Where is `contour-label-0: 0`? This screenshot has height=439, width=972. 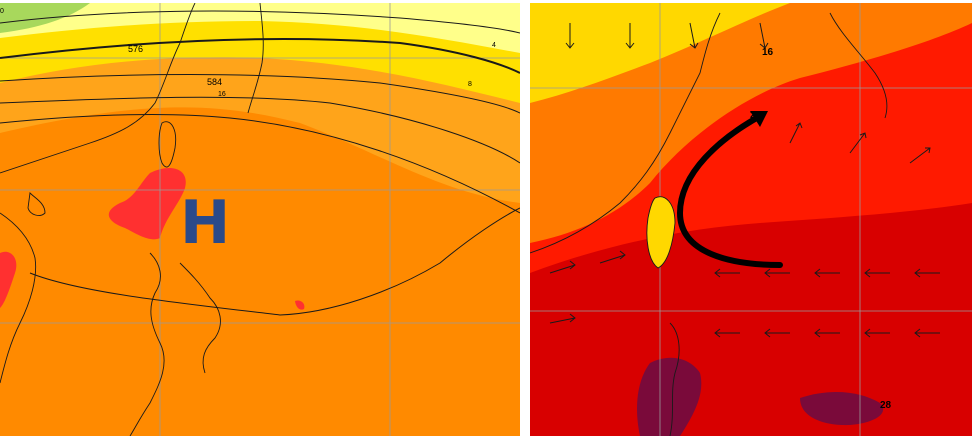 contour-label-0: 0 is located at coordinates (2, 11).